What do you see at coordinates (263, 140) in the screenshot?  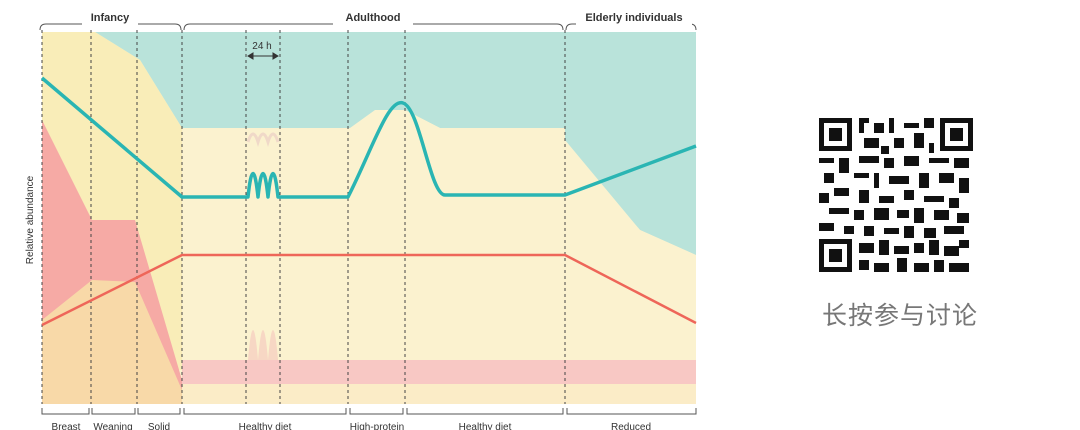 I see `faint-oscillation-top` at bounding box center [263, 140].